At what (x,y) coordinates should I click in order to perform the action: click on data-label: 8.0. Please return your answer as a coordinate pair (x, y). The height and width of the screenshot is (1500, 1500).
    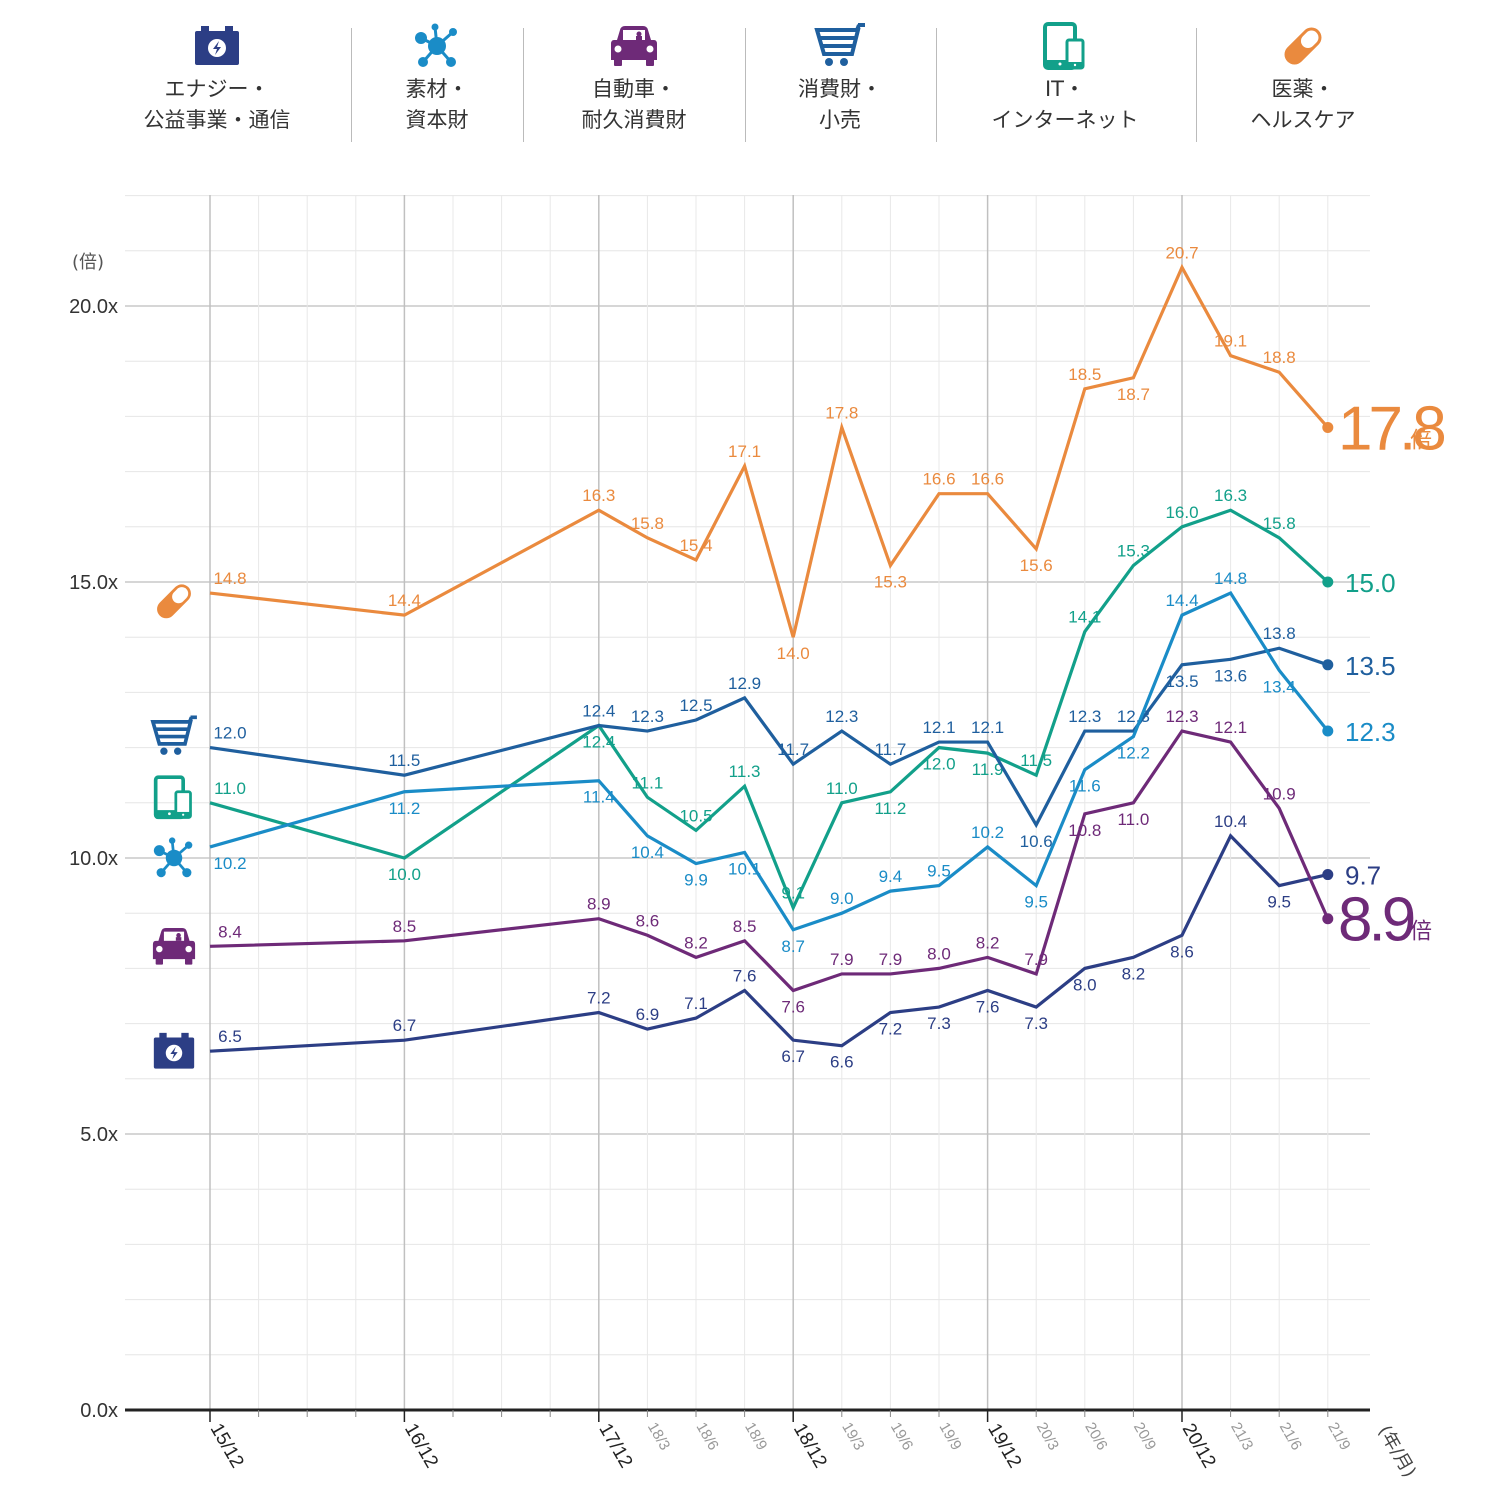
    Looking at the image, I should click on (1085, 984).